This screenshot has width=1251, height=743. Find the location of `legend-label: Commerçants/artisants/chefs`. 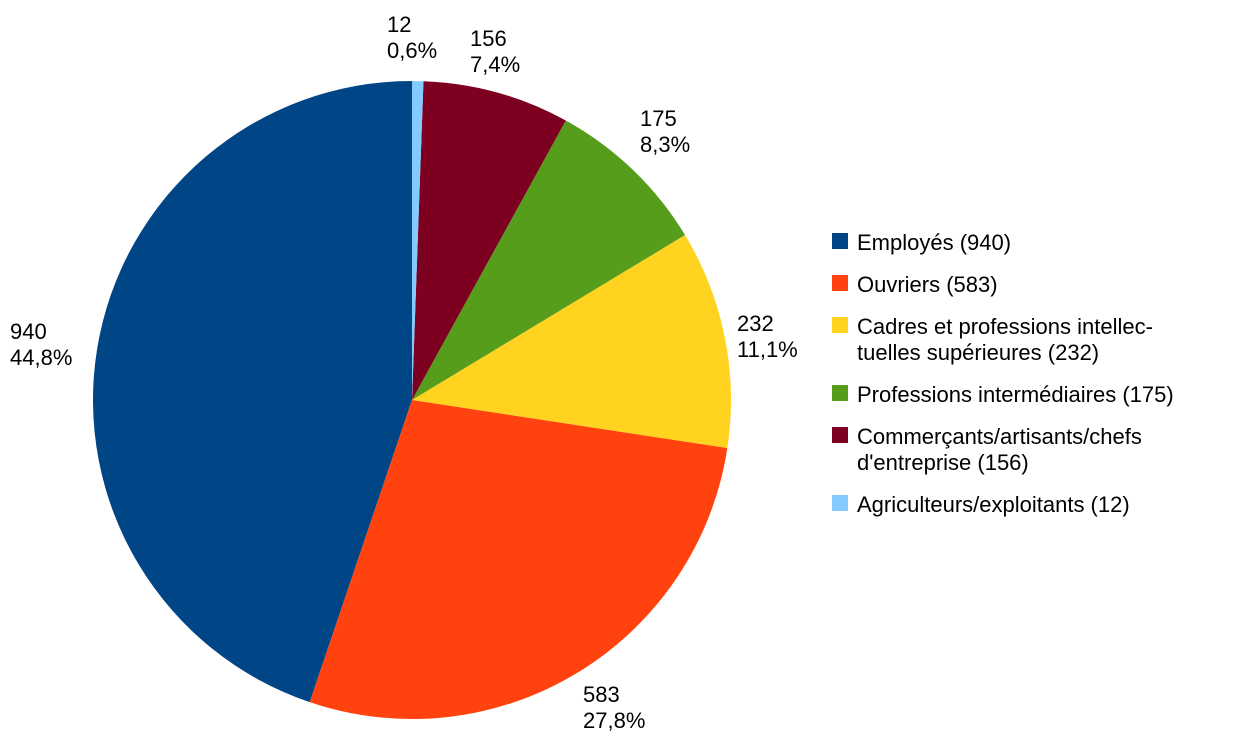

legend-label: Commerçants/artisants/chefs is located at coordinates (999, 436).